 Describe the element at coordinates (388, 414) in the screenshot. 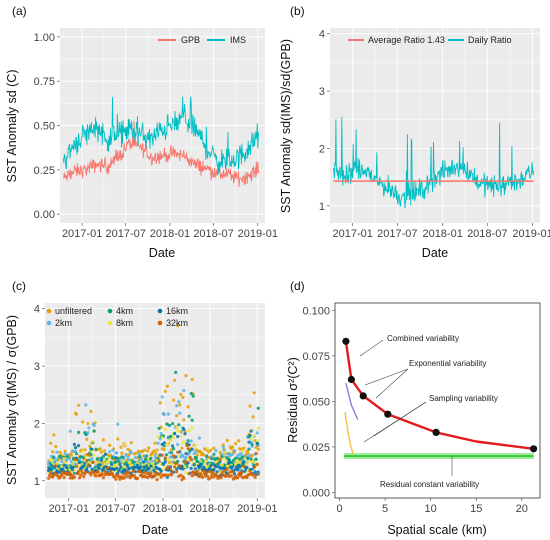

I see `data-point` at that location.